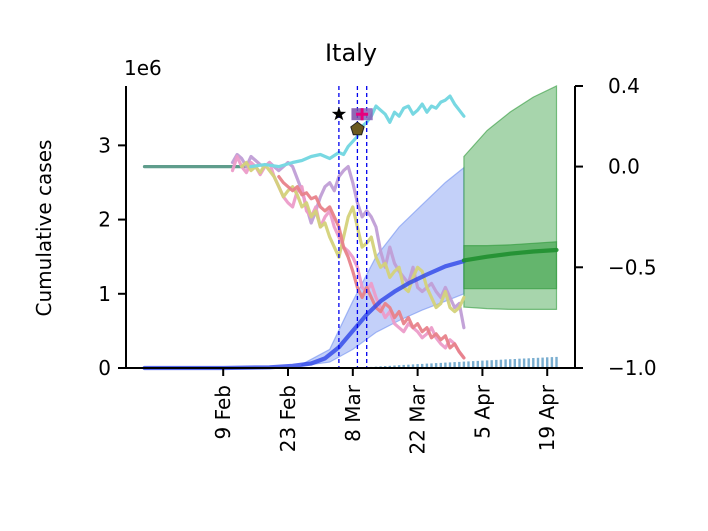 The image size is (708, 531). Describe the element at coordinates (353, 227) in the screenshot. I see `vlines-layer` at that location.